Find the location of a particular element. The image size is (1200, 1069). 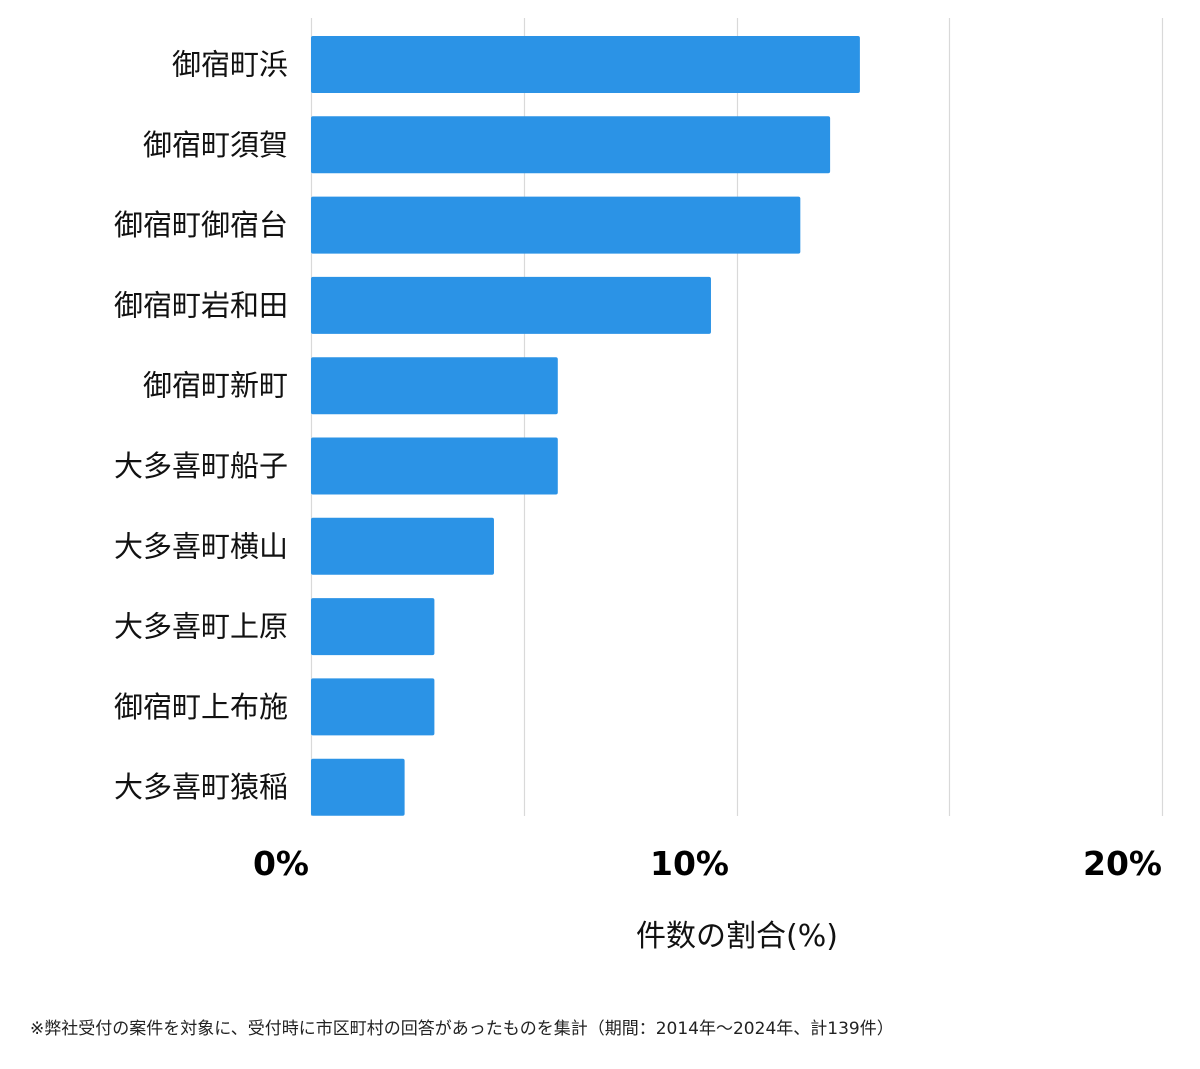

x-tick-labels: 0% 10% 20% is located at coordinates (707, 863).